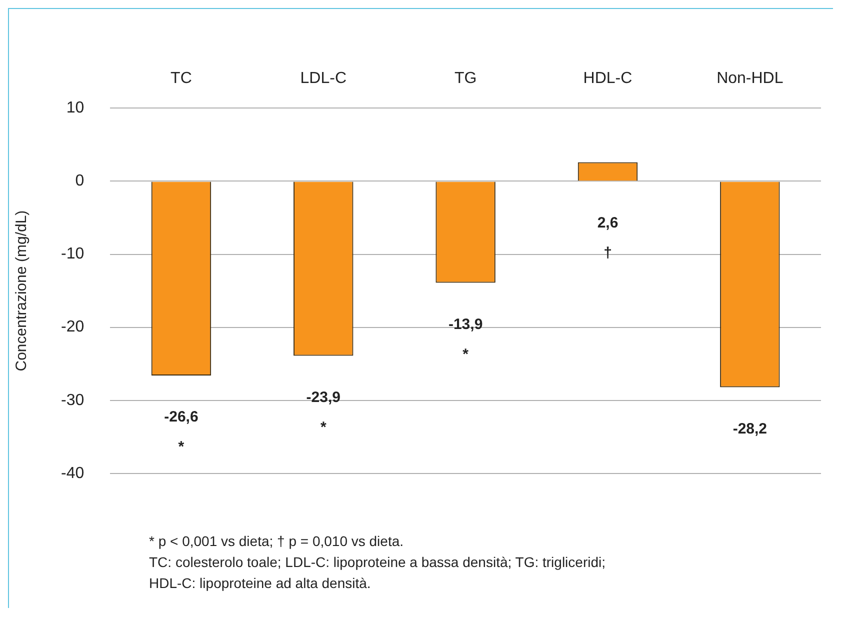  What do you see at coordinates (72, 473) in the screenshot?
I see `y-tick-label: -40` at bounding box center [72, 473].